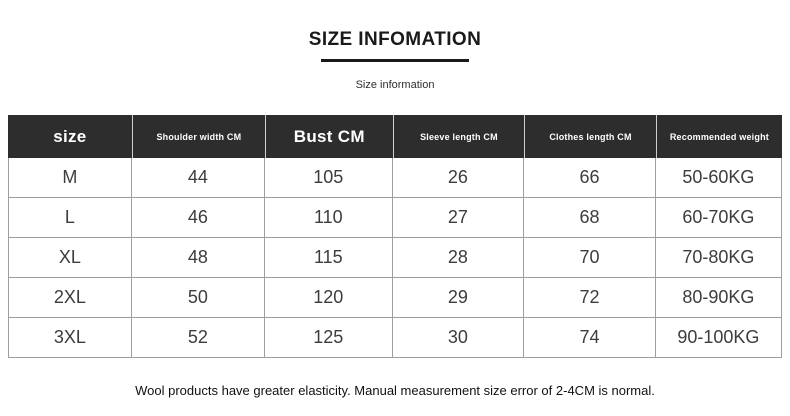 Image resolution: width=790 pixels, height=416 pixels. I want to click on size-cell: M, so click(70, 178).